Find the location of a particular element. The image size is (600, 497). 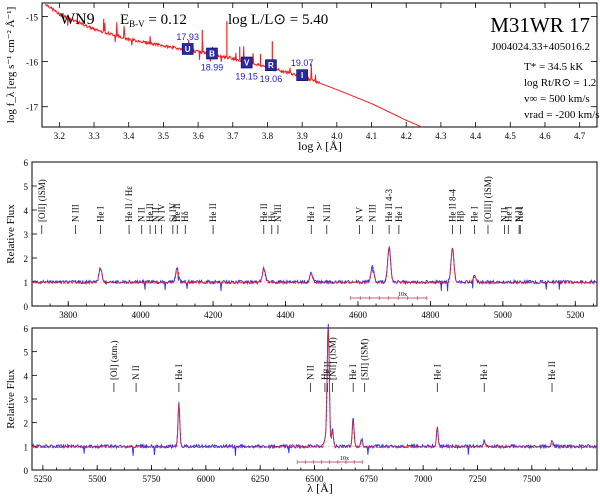

p2-ytick-label-2: 2 is located at coordinates (26, 259).